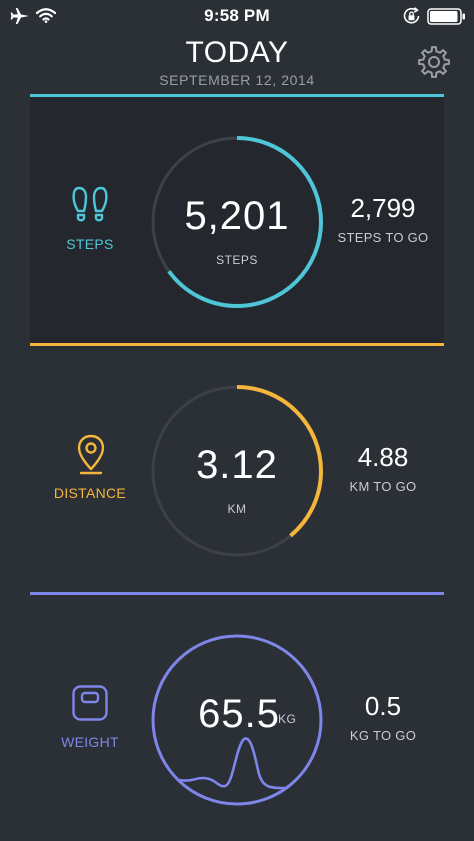  Describe the element at coordinates (237, 593) in the screenshot. I see `weight-divider` at that location.